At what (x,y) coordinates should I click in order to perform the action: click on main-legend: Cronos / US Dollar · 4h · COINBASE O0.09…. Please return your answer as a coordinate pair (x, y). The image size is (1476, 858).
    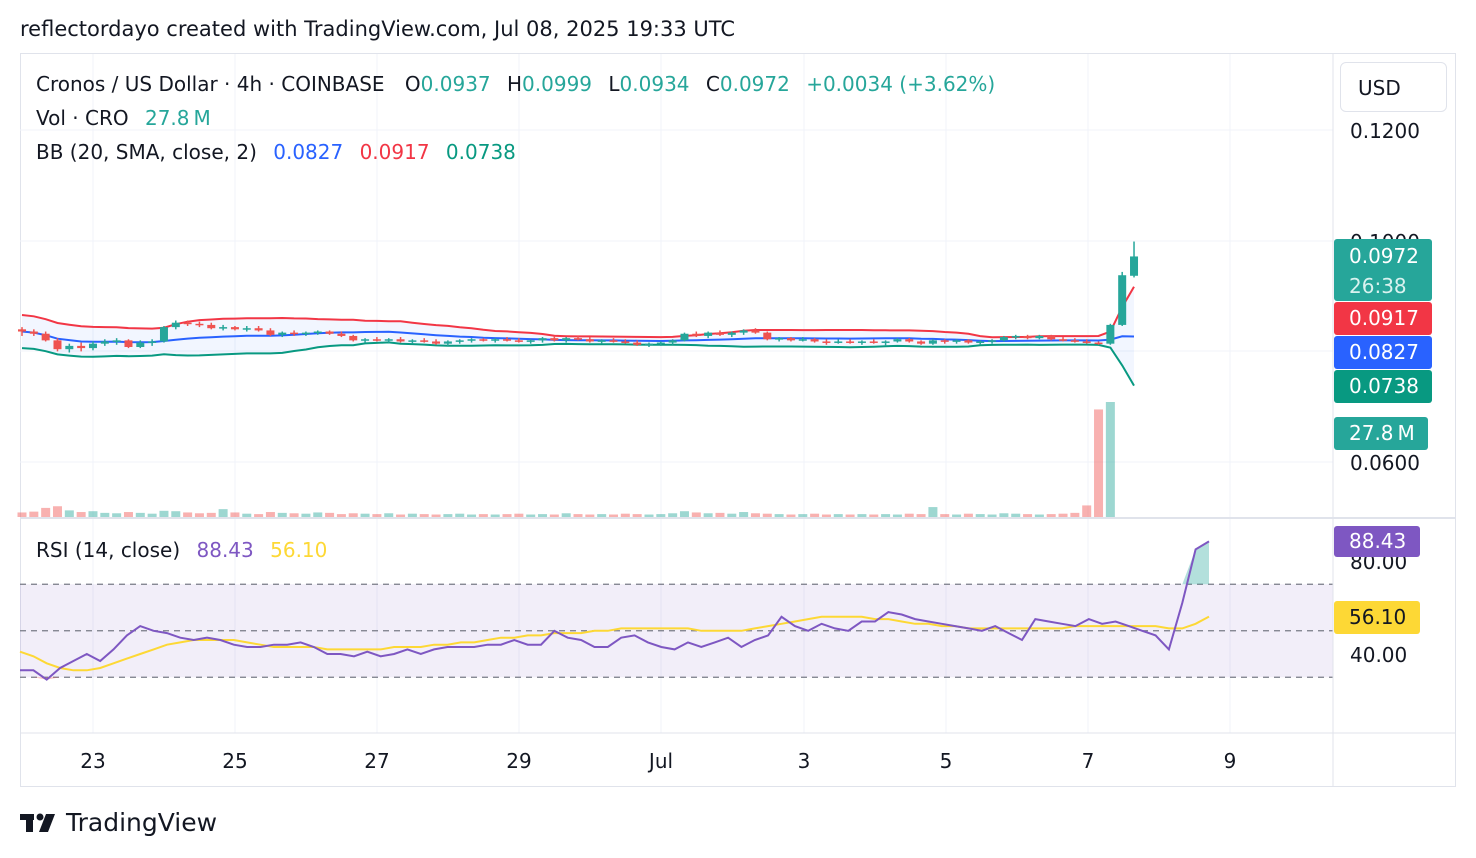
    Looking at the image, I should click on (515, 84).